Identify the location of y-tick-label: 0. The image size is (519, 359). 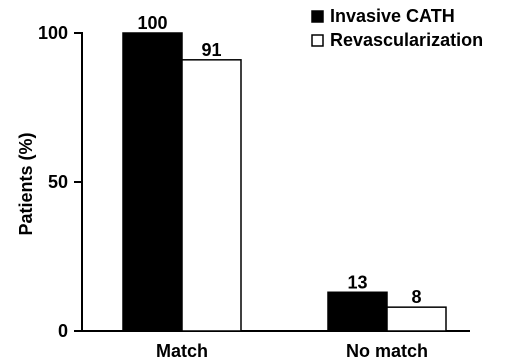
(63, 331).